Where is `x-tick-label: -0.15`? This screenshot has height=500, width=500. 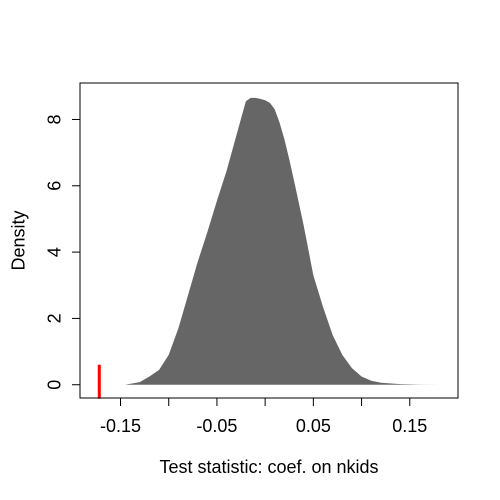 x-tick-label: -0.15 is located at coordinates (120, 426).